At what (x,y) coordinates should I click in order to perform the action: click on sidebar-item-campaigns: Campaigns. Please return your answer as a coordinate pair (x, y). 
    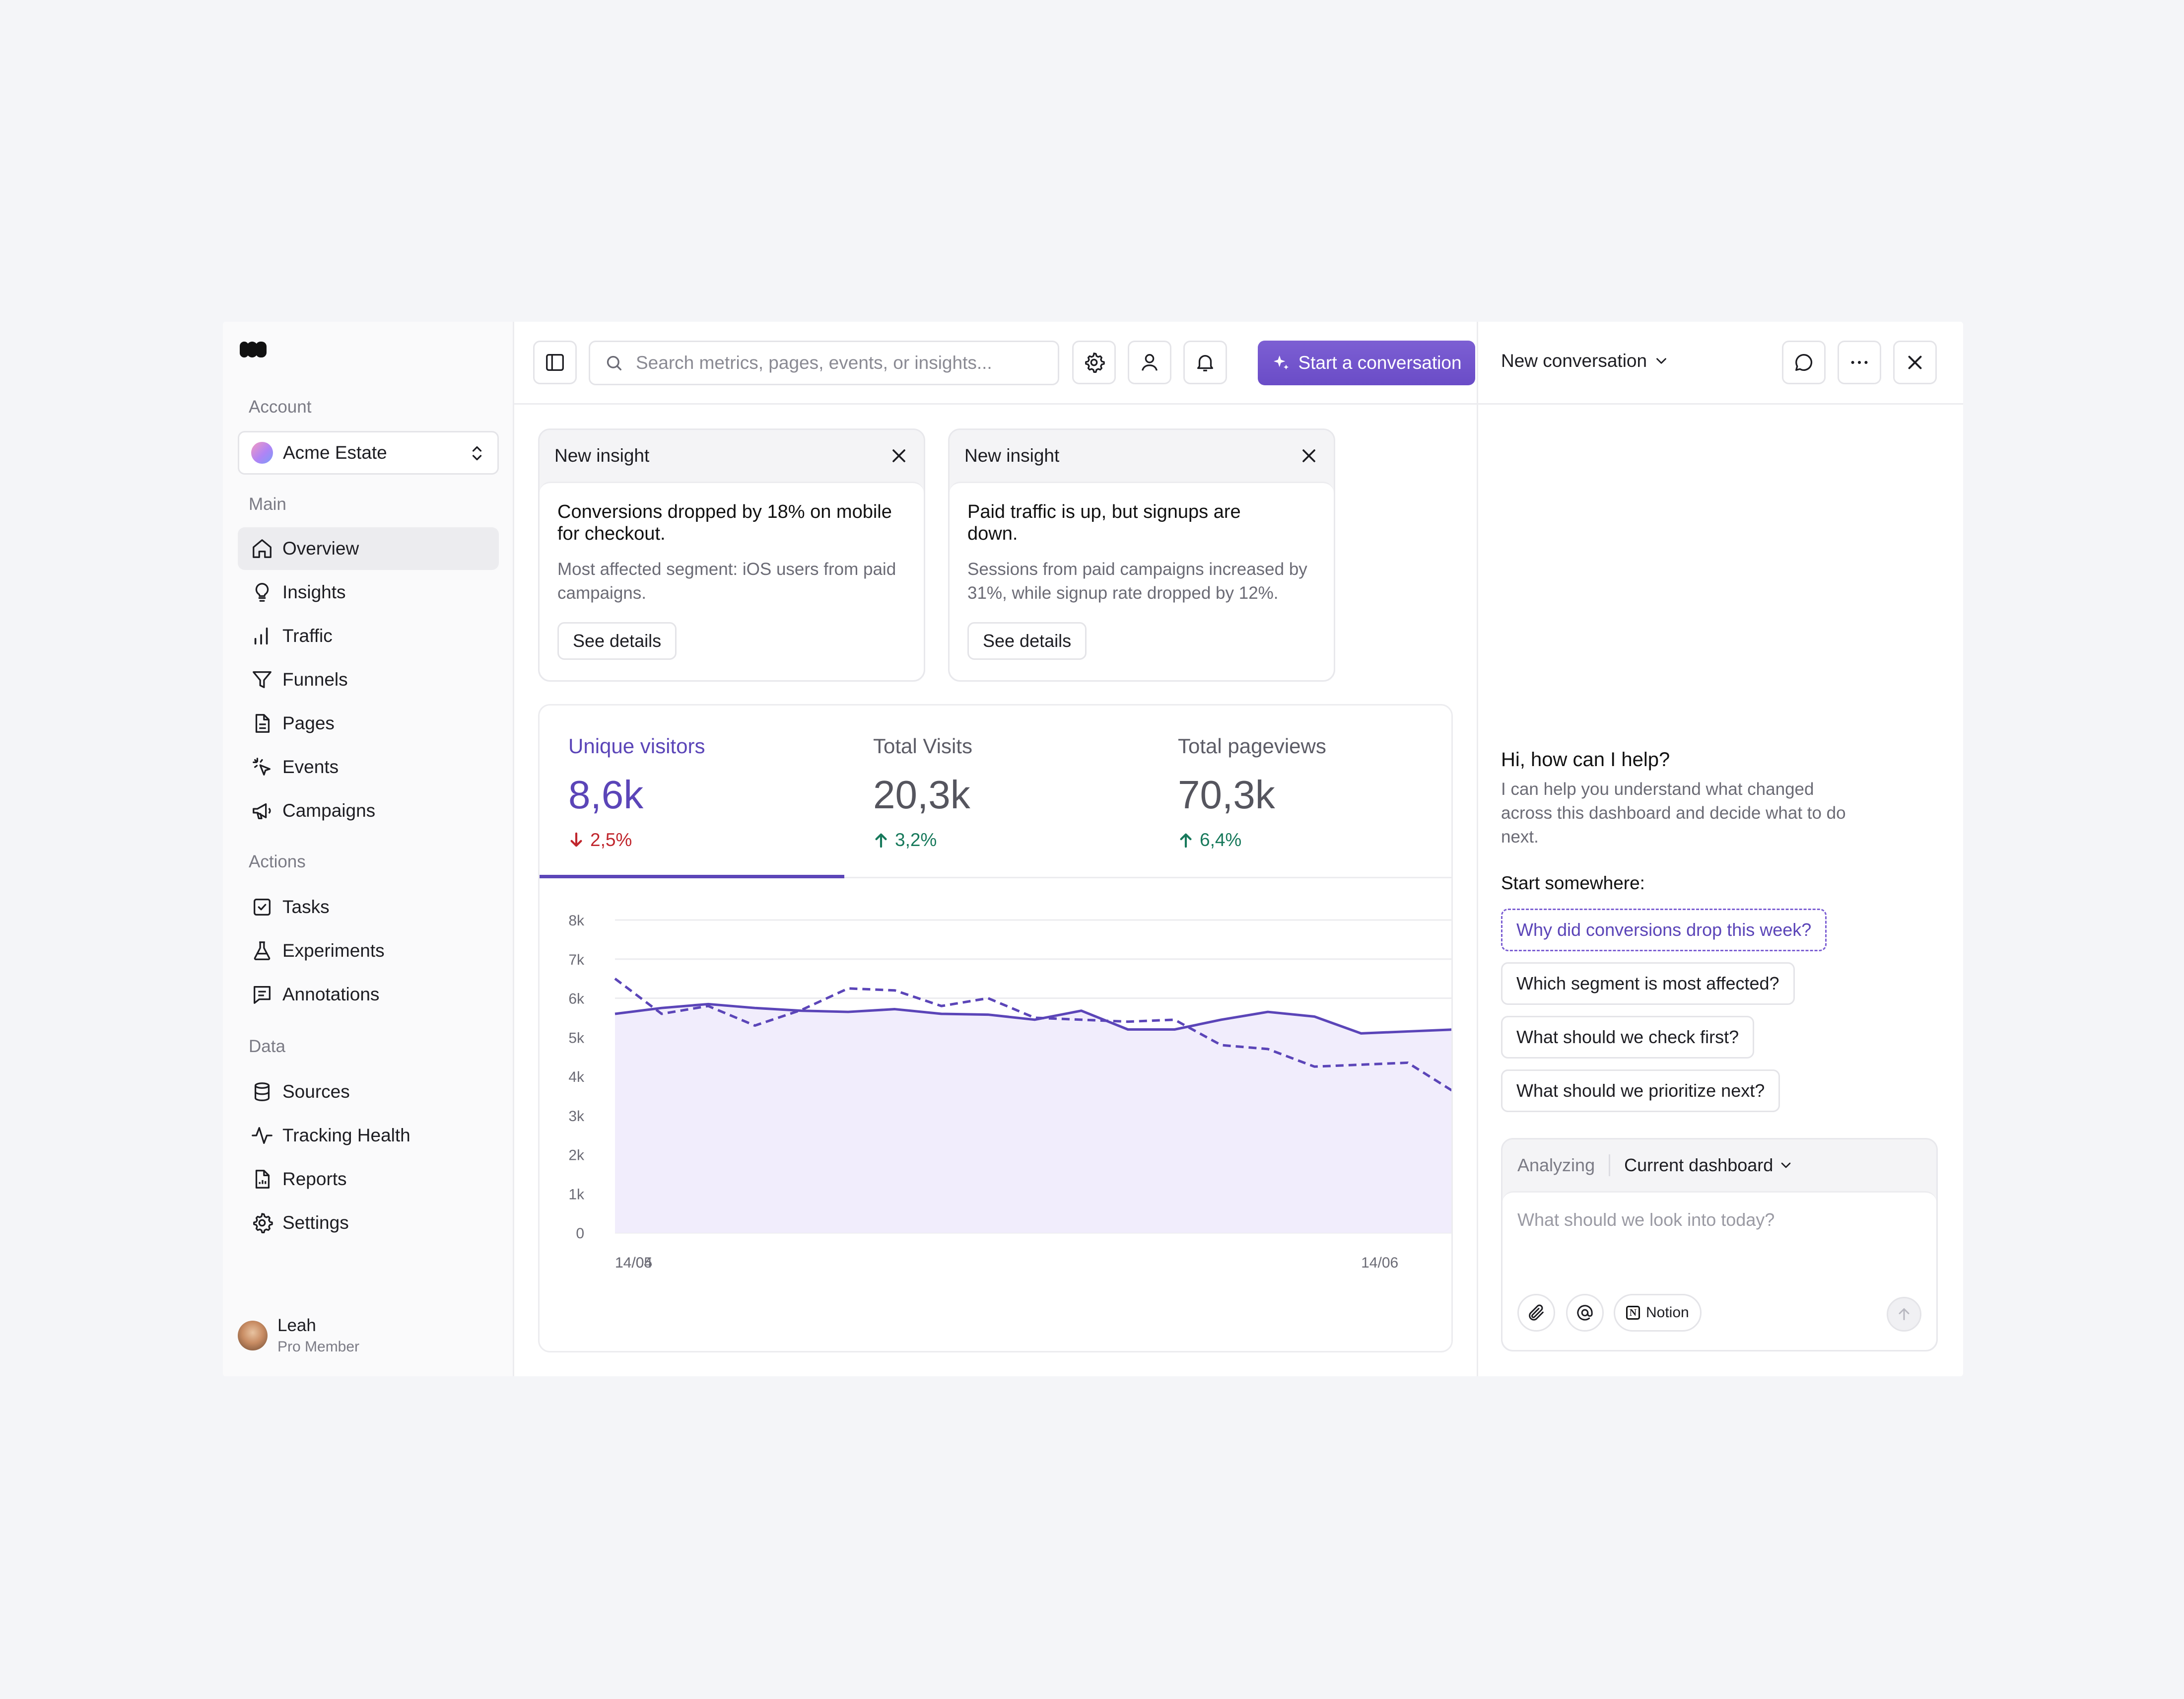
    Looking at the image, I should click on (368, 810).